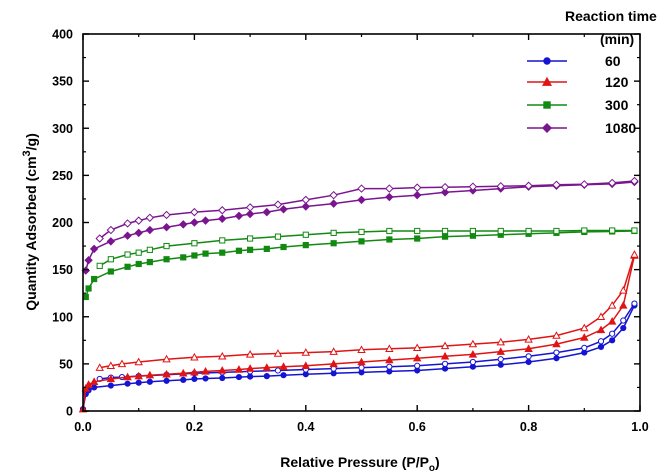 Image resolution: width=672 pixels, height=472 pixels. Describe the element at coordinates (62, 129) in the screenshot. I see `y-tick-label: 300` at that location.